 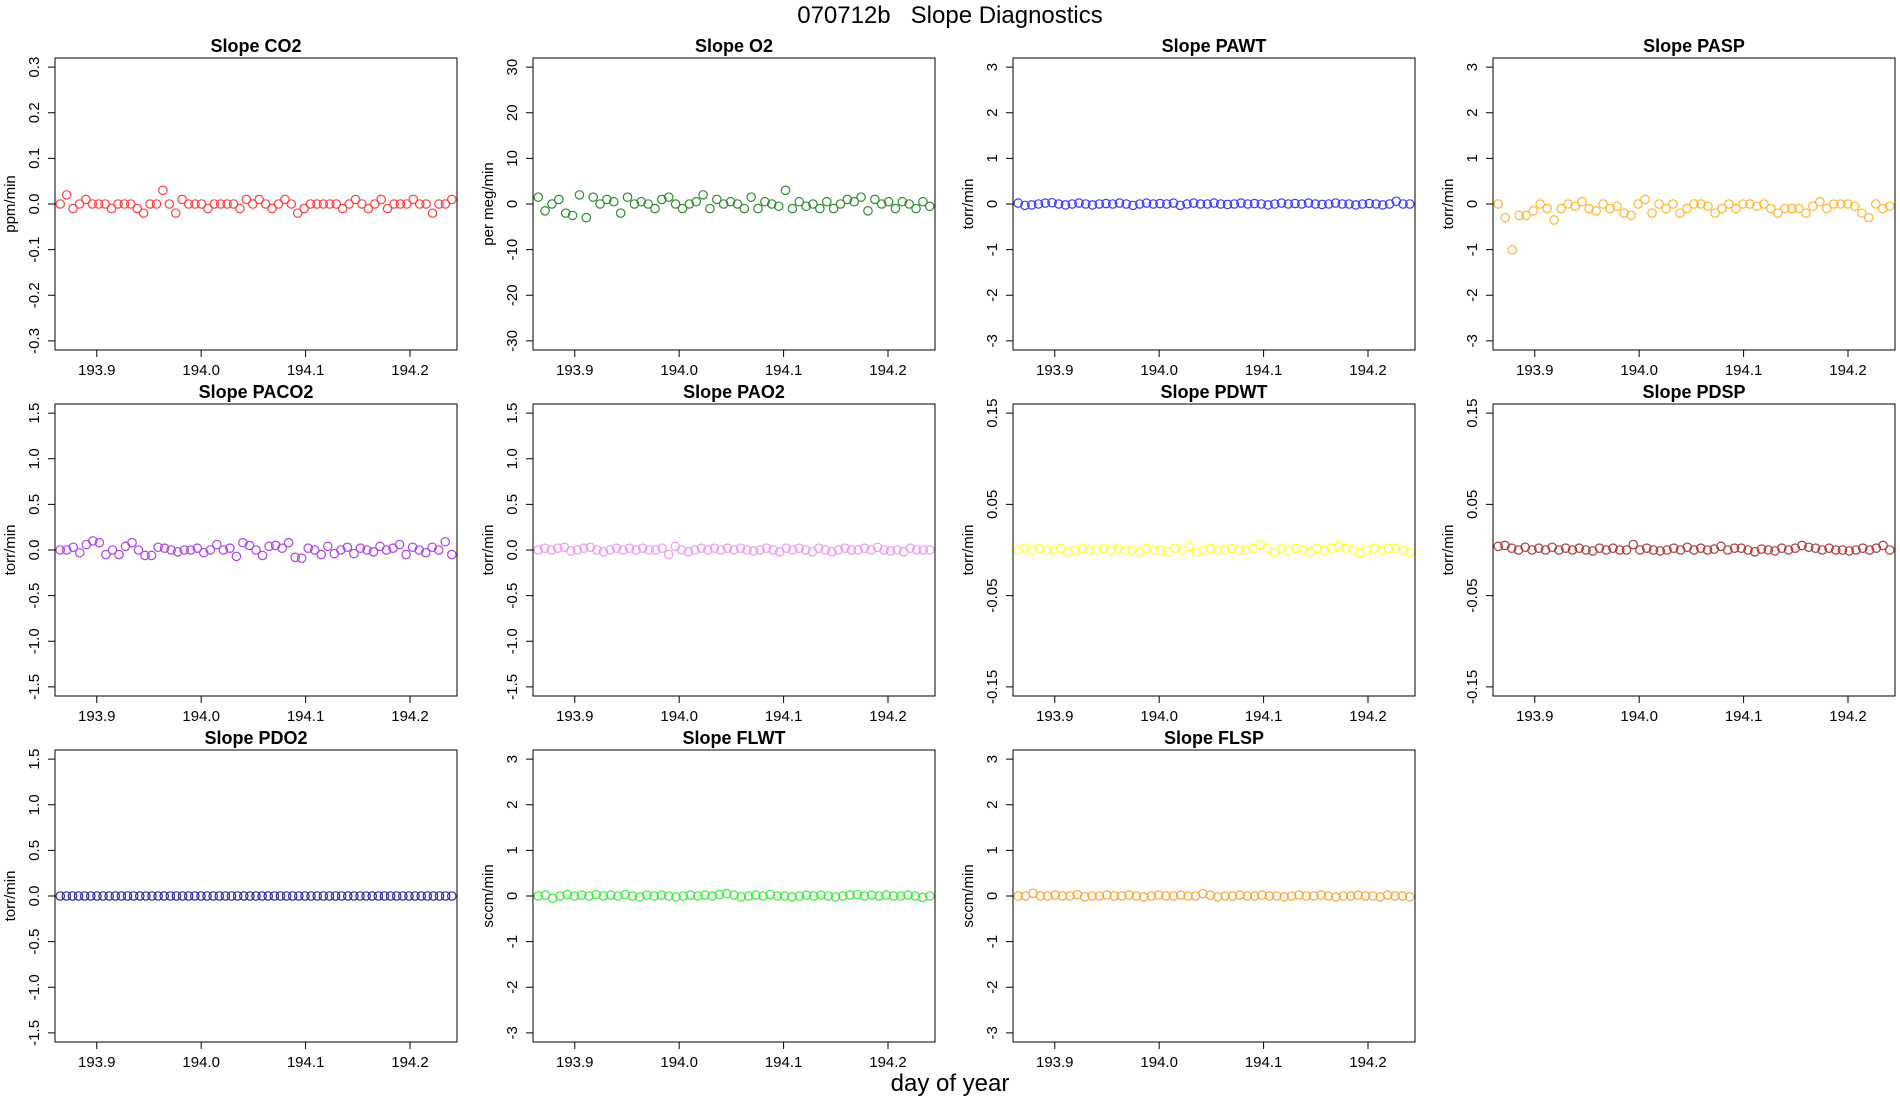 What do you see at coordinates (255, 46) in the screenshot?
I see `panel-title: Slope CO2` at bounding box center [255, 46].